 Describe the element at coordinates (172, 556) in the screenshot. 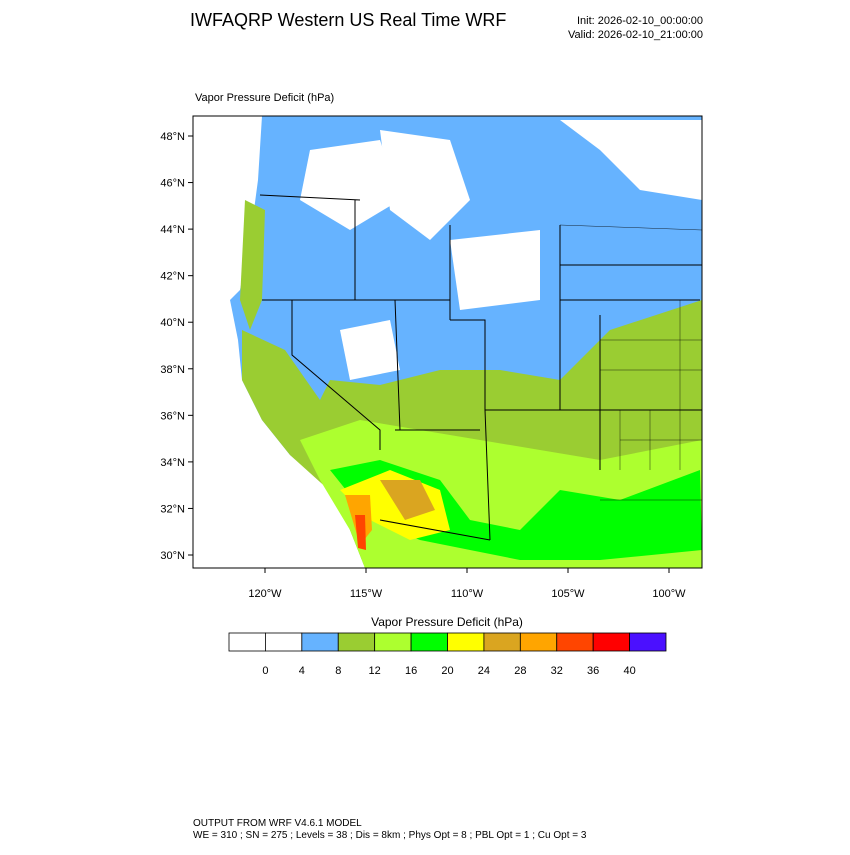

I see `lat-tick-label: 30°N` at that location.